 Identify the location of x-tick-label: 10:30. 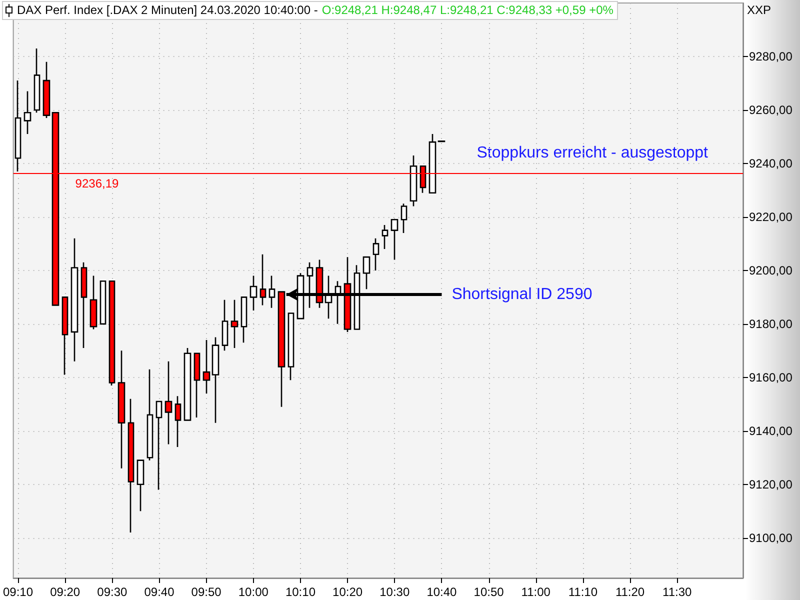
(395, 592).